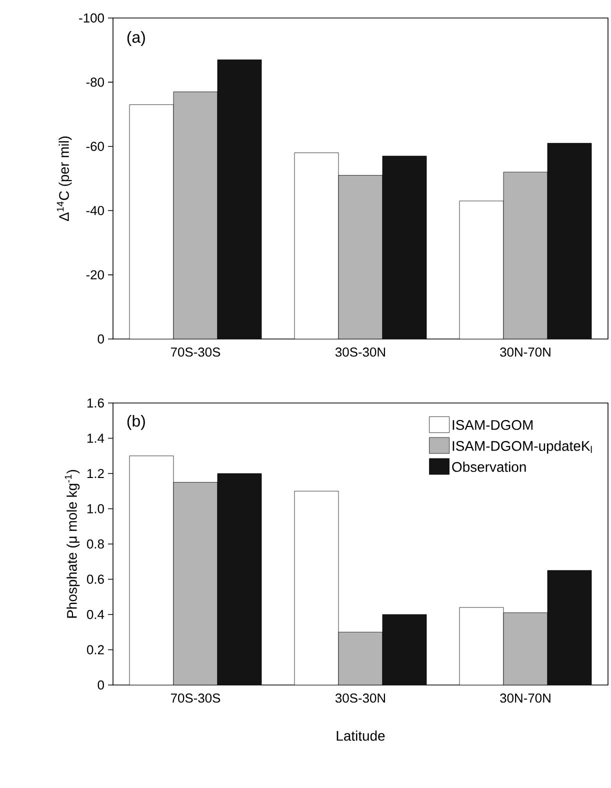 Image resolution: width=611 pixels, height=788 pixels. I want to click on x-axis-title: Latitude, so click(360, 735).